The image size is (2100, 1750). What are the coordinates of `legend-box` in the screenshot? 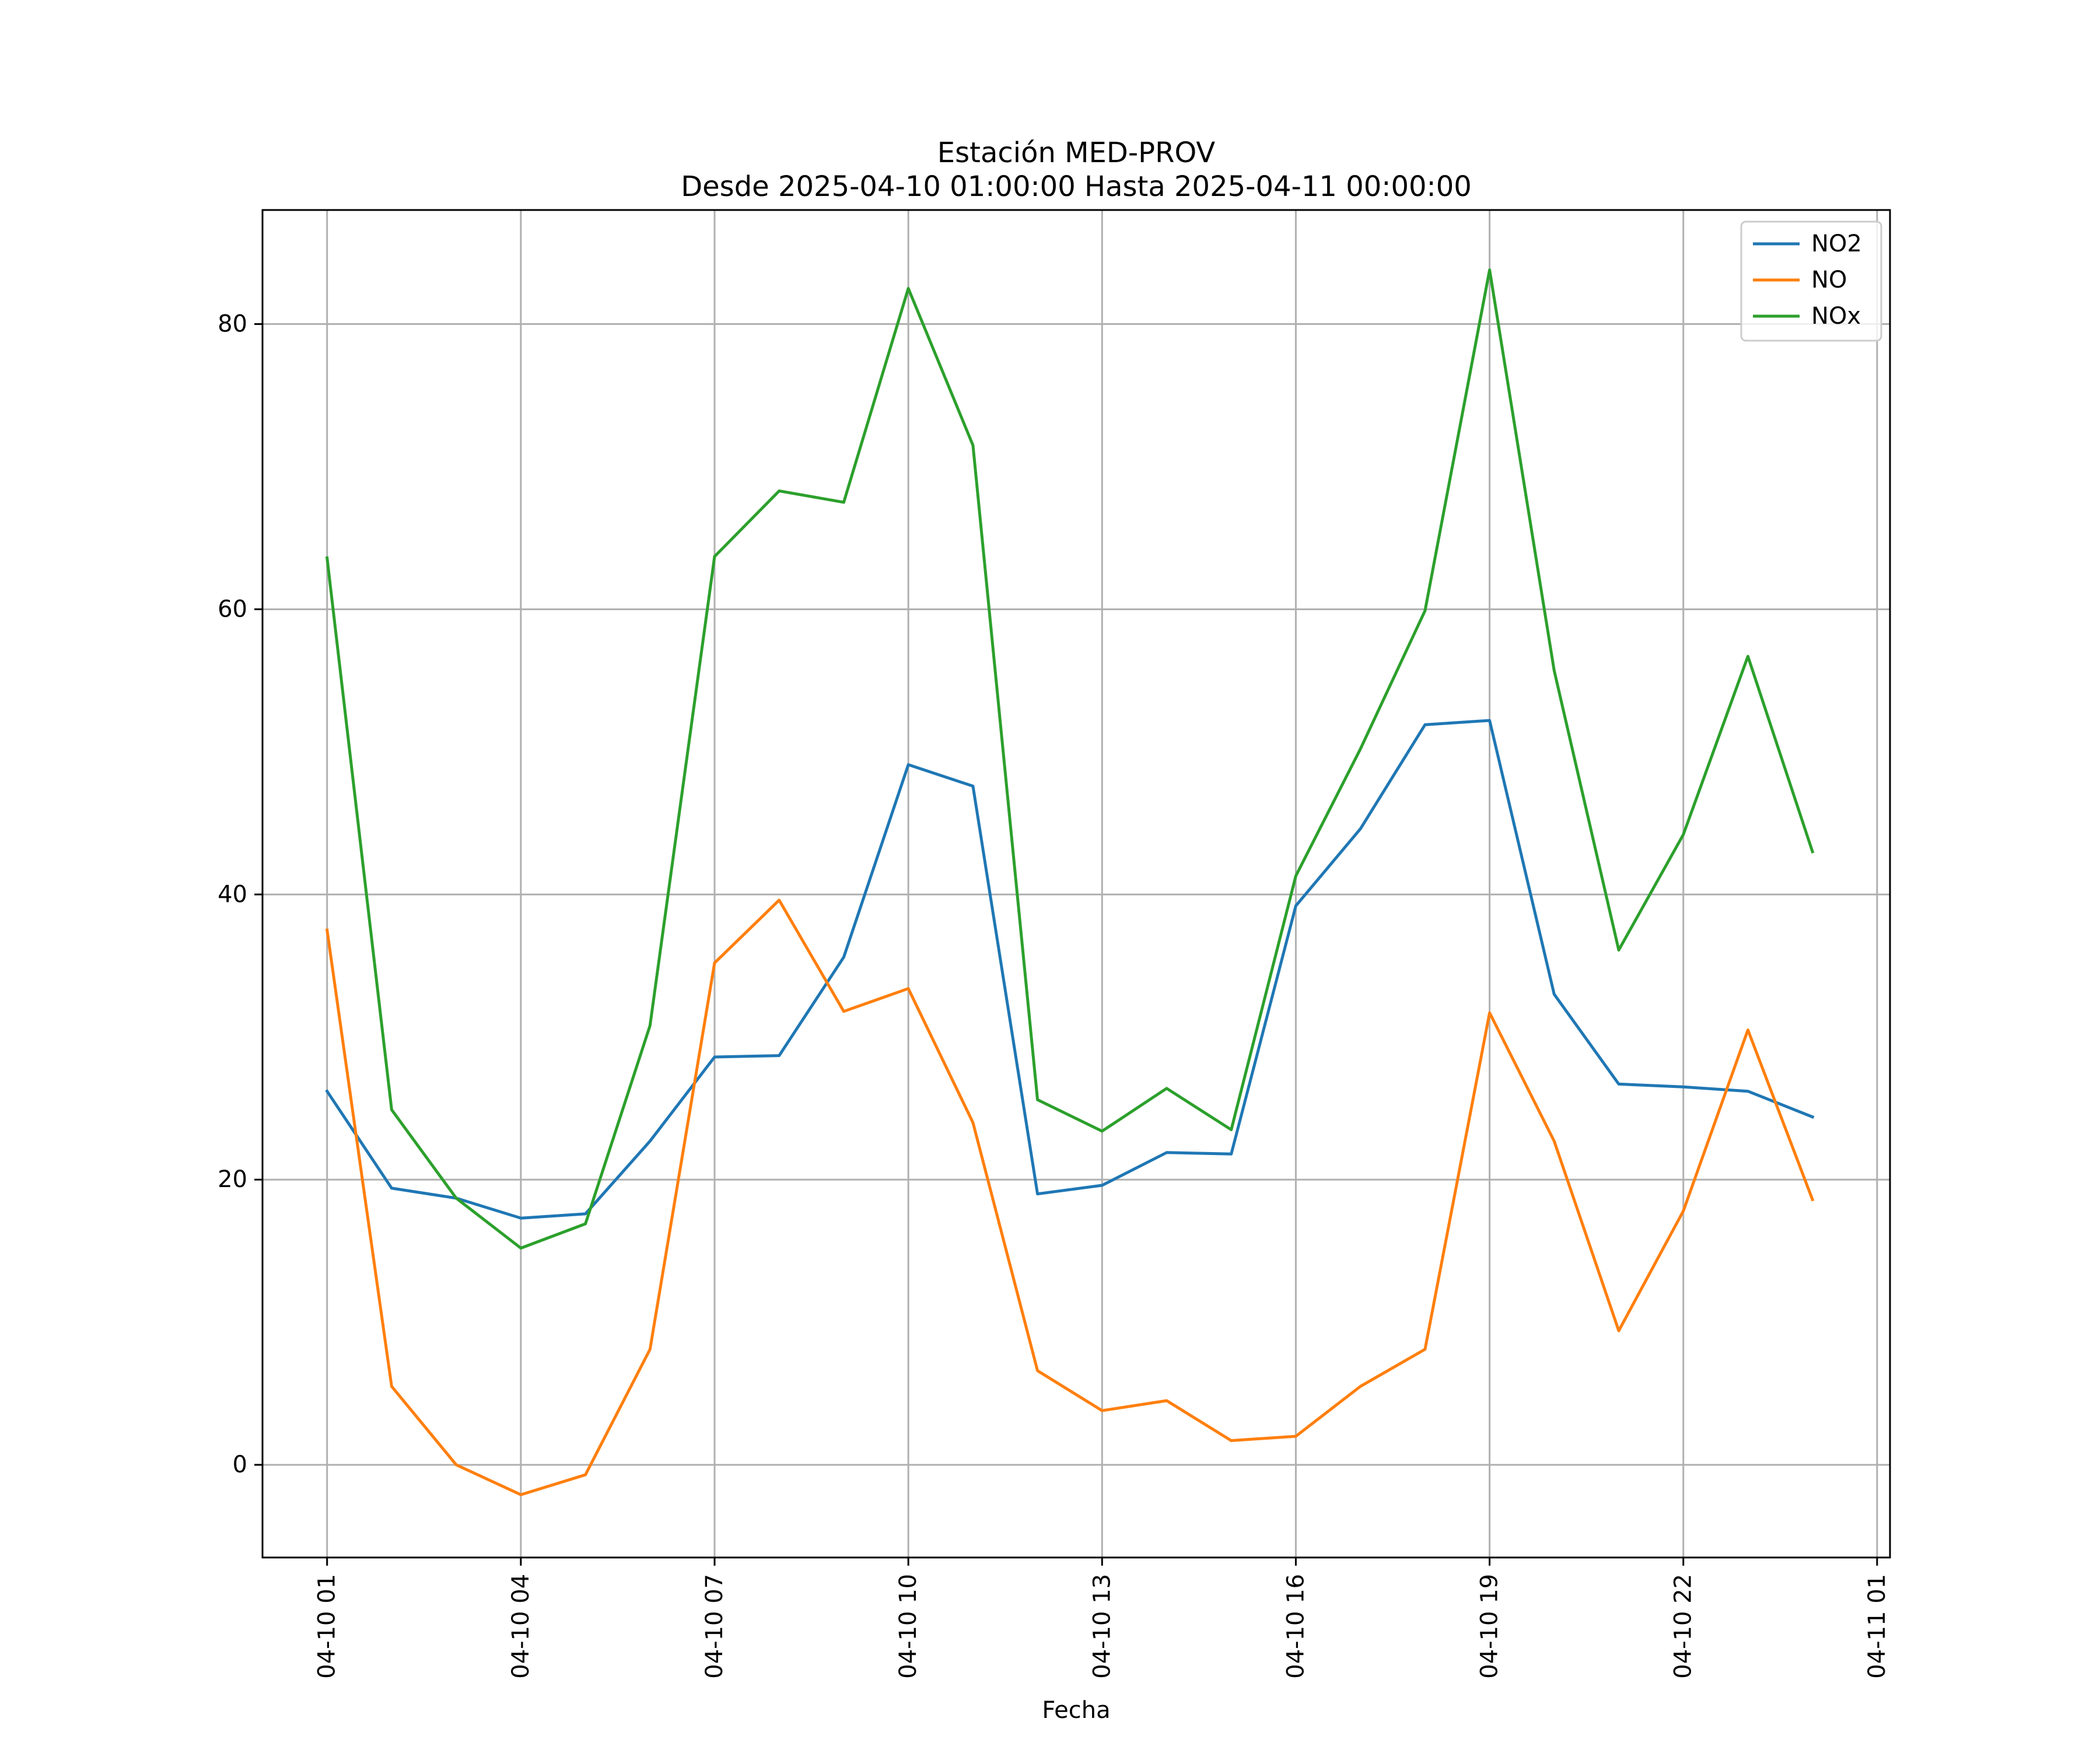 It's located at (1811, 281).